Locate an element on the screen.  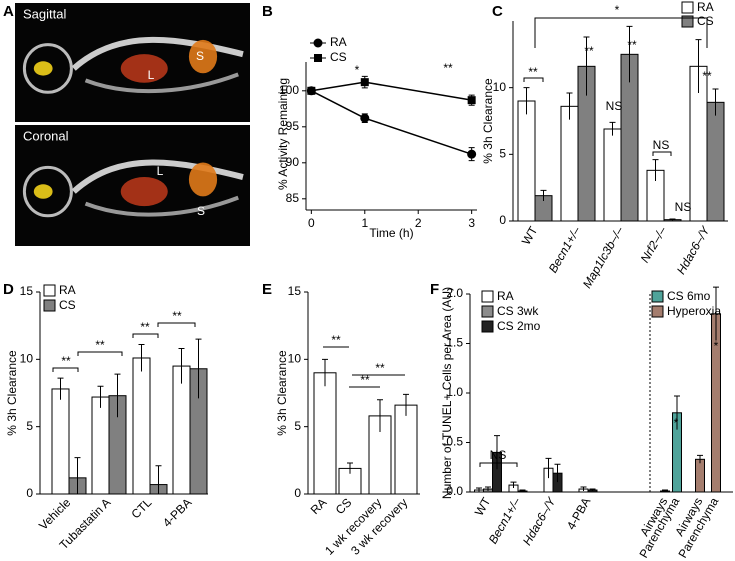
y-tick-label: 10 is located at coordinates (500, 87).